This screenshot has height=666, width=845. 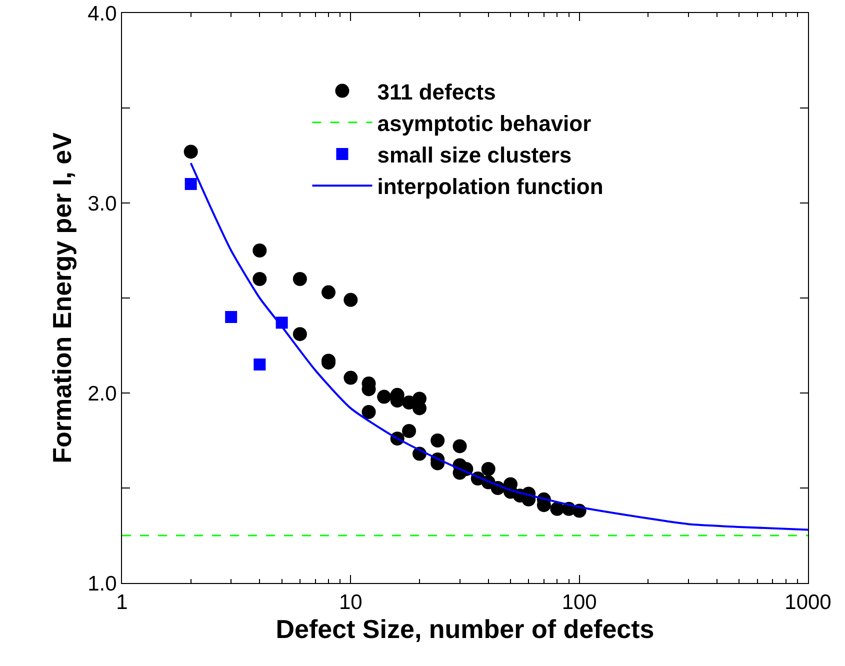 What do you see at coordinates (102, 14) in the screenshot?
I see `y-tick-label: 4.0` at bounding box center [102, 14].